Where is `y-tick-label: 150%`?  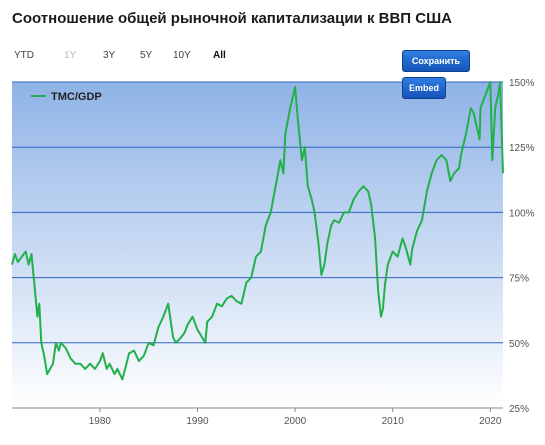
y-tick-label: 150% is located at coordinates (522, 83).